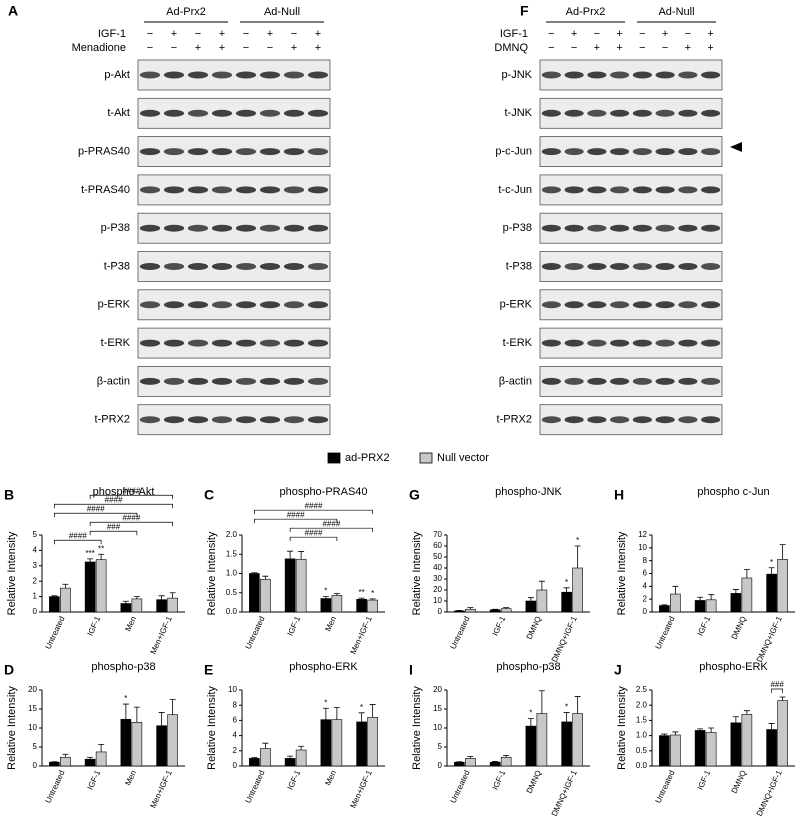 The width and height of the screenshot is (800, 825). I want to click on x-tick-label: IGF-1, so click(704, 625).